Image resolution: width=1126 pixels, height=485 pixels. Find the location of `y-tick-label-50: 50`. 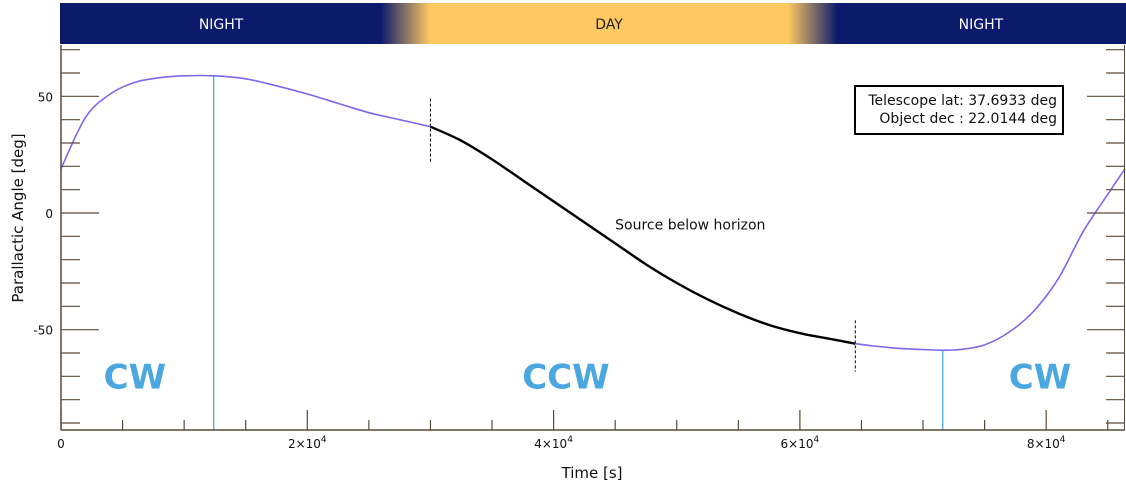

y-tick-label-50: 50 is located at coordinates (45, 97).